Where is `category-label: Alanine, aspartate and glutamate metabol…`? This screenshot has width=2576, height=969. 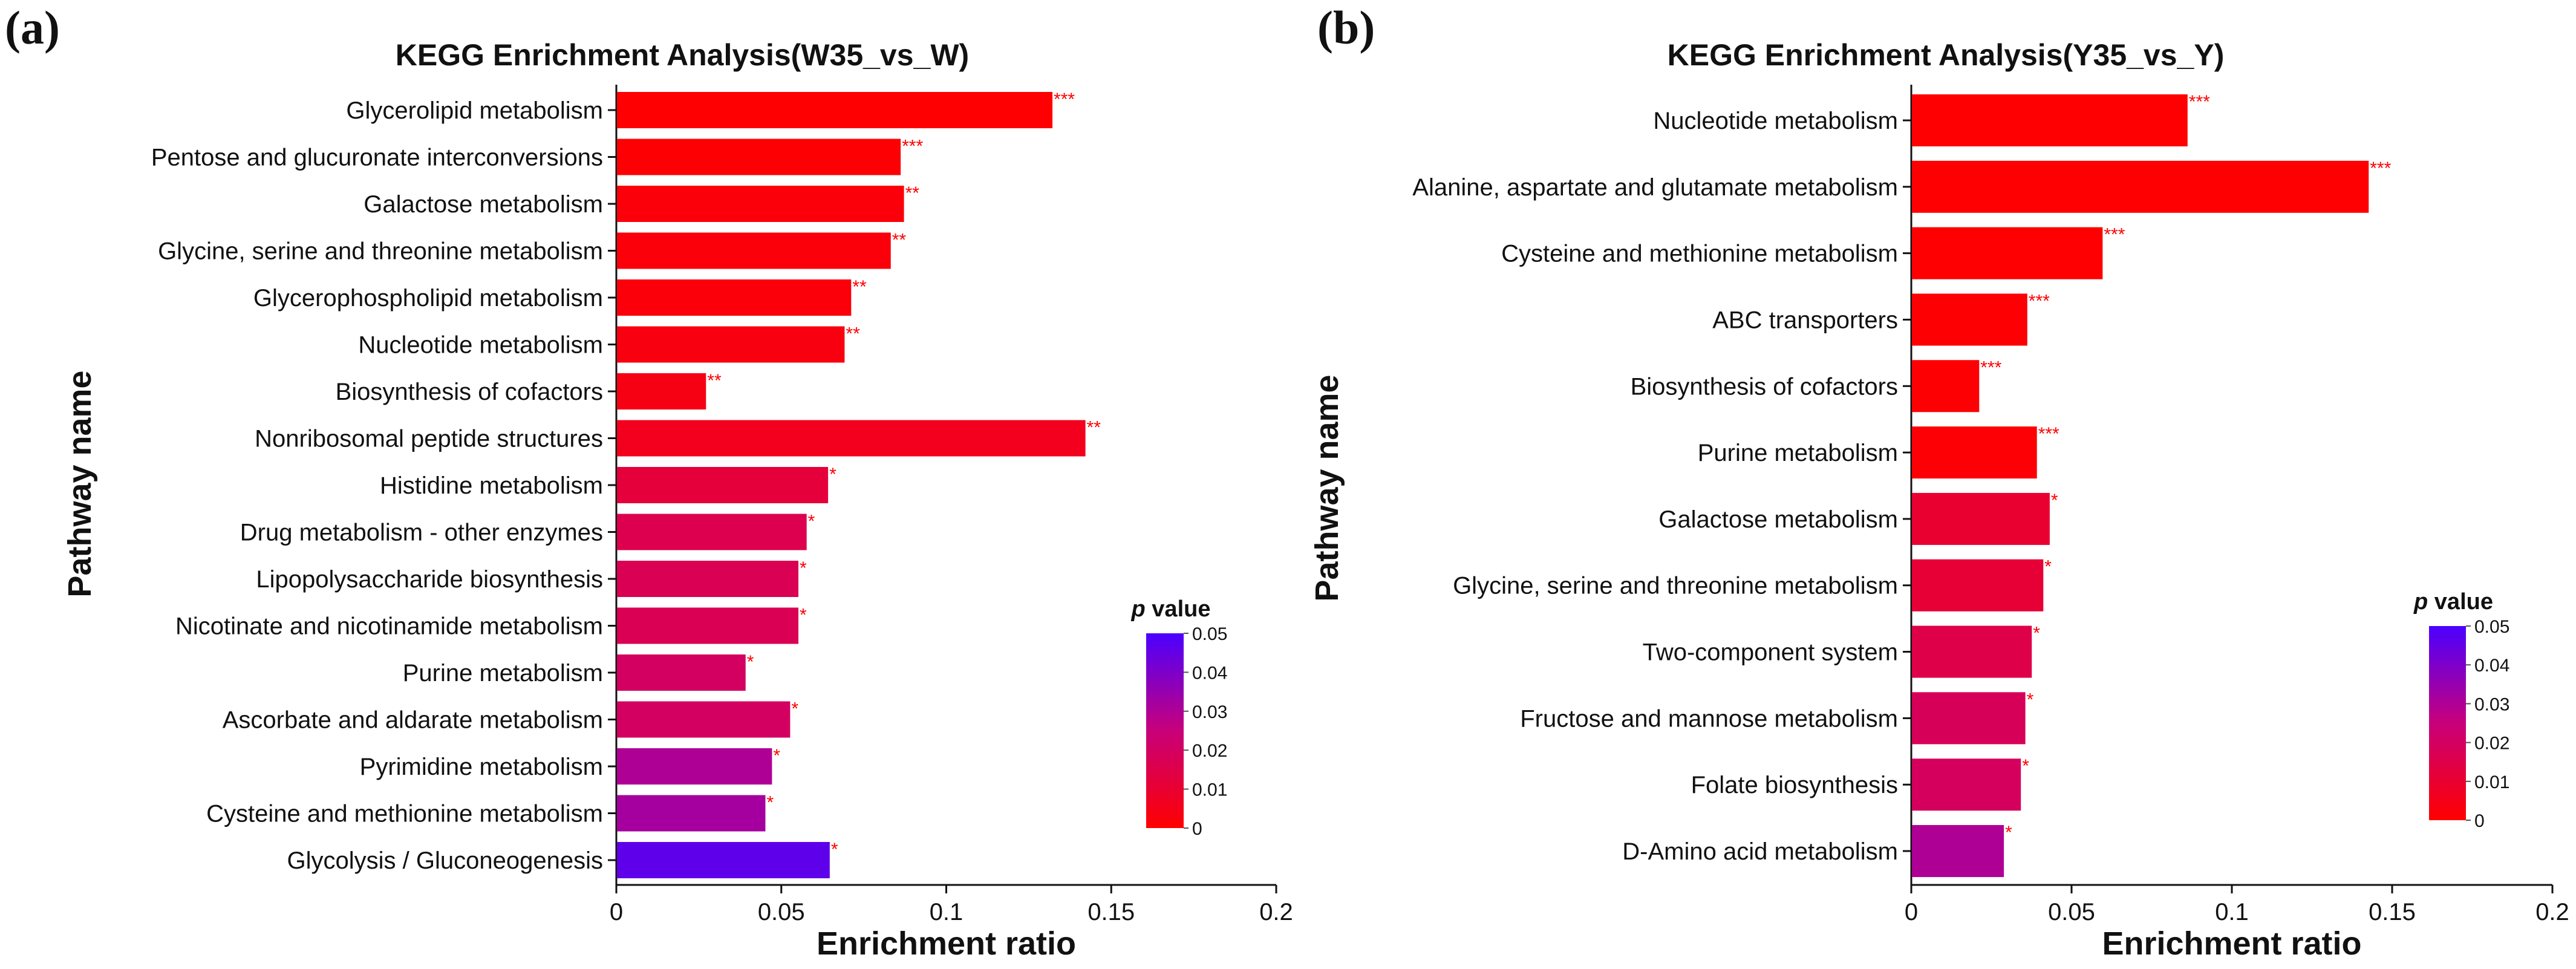 category-label: Alanine, aspartate and glutamate metabol… is located at coordinates (1655, 187).